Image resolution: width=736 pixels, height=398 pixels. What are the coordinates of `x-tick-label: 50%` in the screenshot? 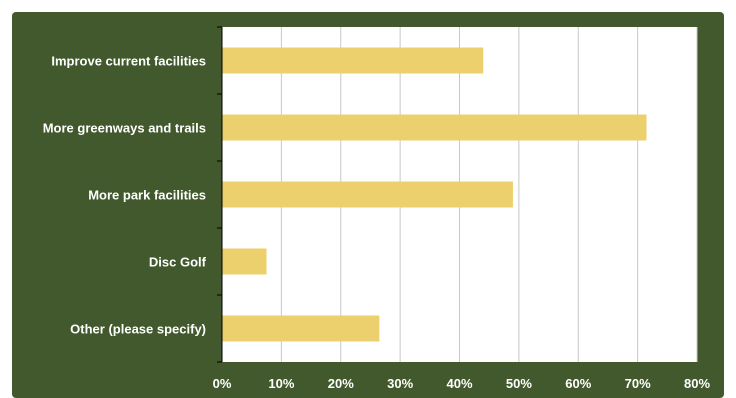 It's located at (519, 383).